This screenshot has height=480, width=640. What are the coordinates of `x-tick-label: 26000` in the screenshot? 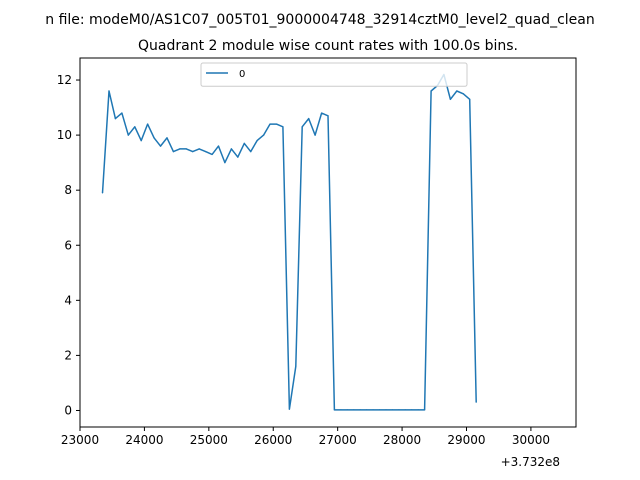 It's located at (273, 440).